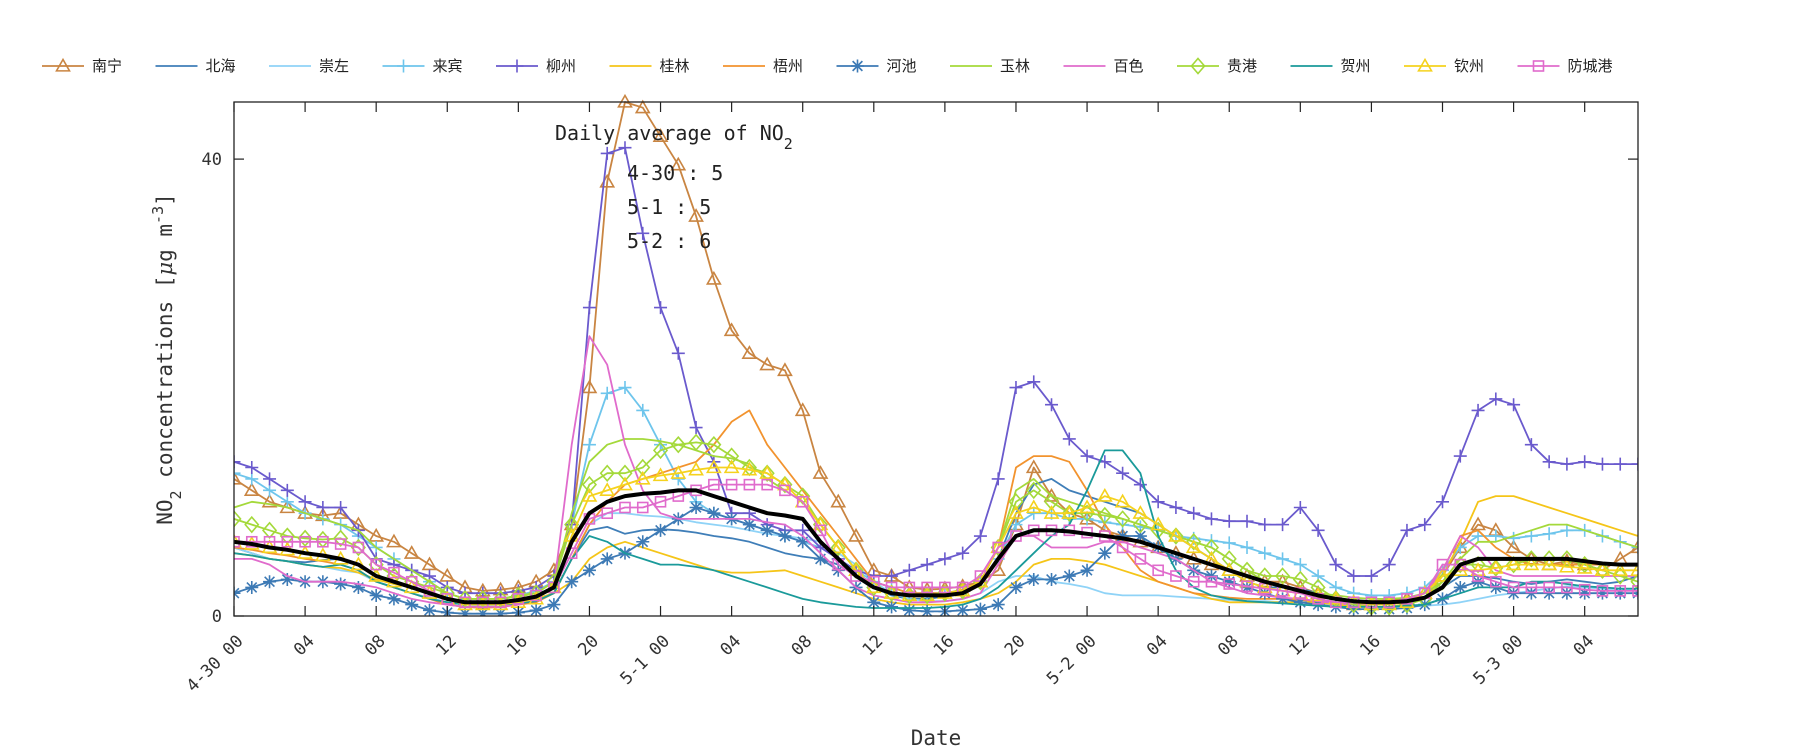  Describe the element at coordinates (588, 645) in the screenshot. I see `x-tick-label-5: 20` at that location.